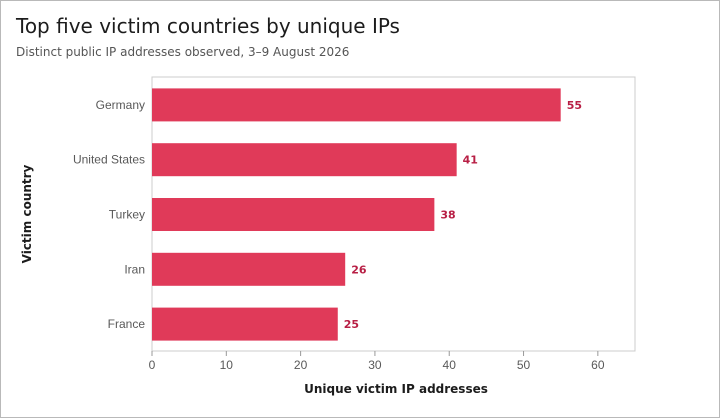 Image resolution: width=720 pixels, height=418 pixels. Describe the element at coordinates (134, 269) in the screenshot. I see `category-label-iran: Iran` at that location.